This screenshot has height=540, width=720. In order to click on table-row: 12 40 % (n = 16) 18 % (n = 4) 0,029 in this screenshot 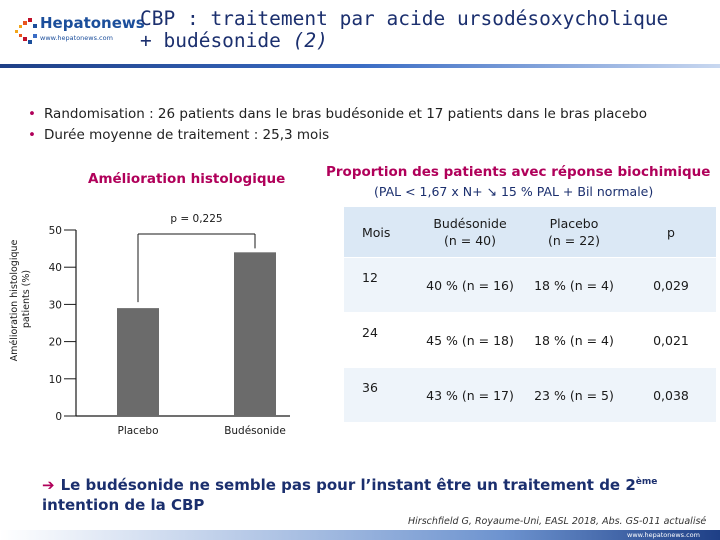, I will do `click(530, 285)`.